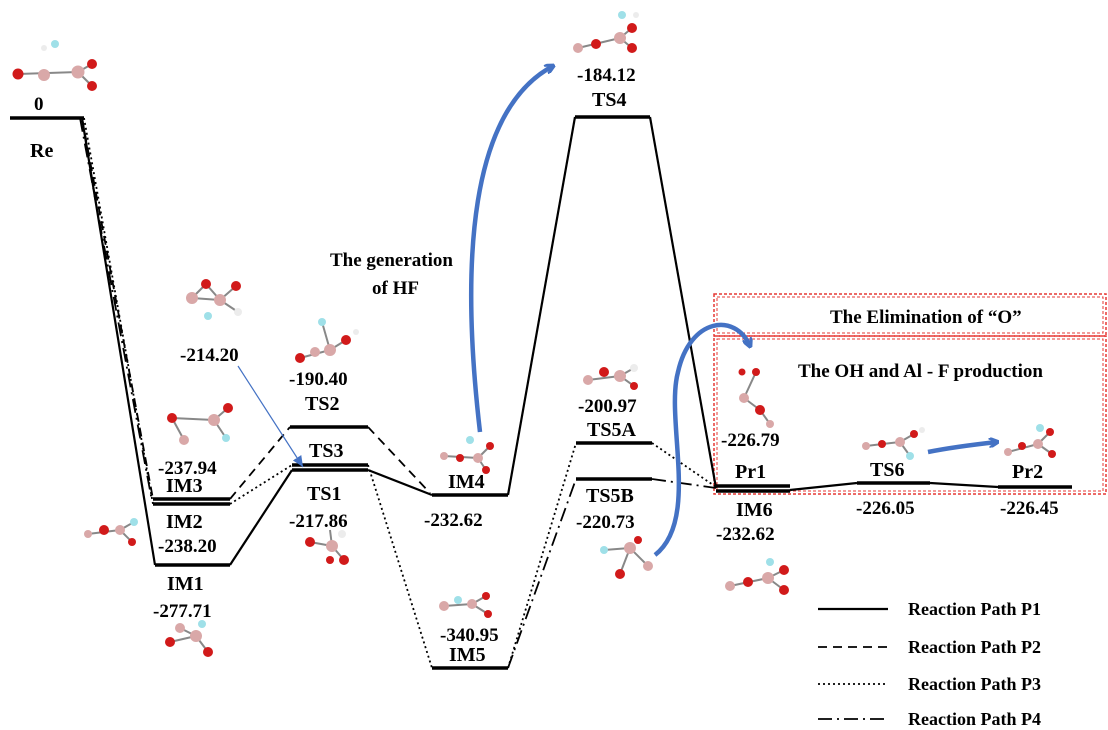 The width and height of the screenshot is (1108, 730). Describe the element at coordinates (974, 719) in the screenshot. I see `legend-label-p4: Reaction Path P4` at that location.